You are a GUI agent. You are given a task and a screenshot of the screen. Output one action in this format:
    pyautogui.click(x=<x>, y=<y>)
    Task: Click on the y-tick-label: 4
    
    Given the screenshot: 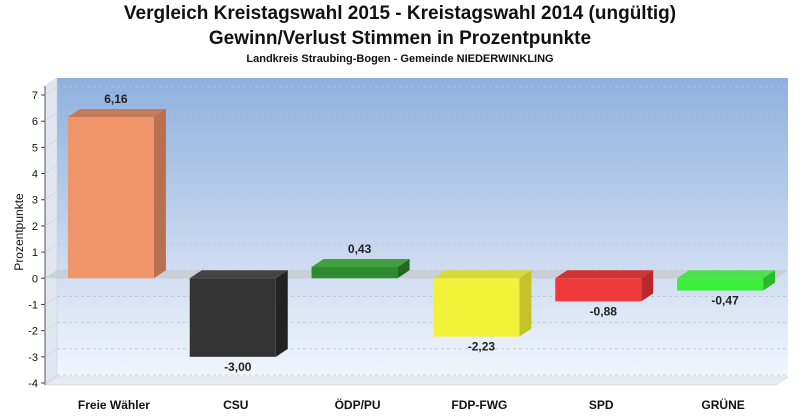 What is the action you would take?
    pyautogui.click(x=35, y=175)
    